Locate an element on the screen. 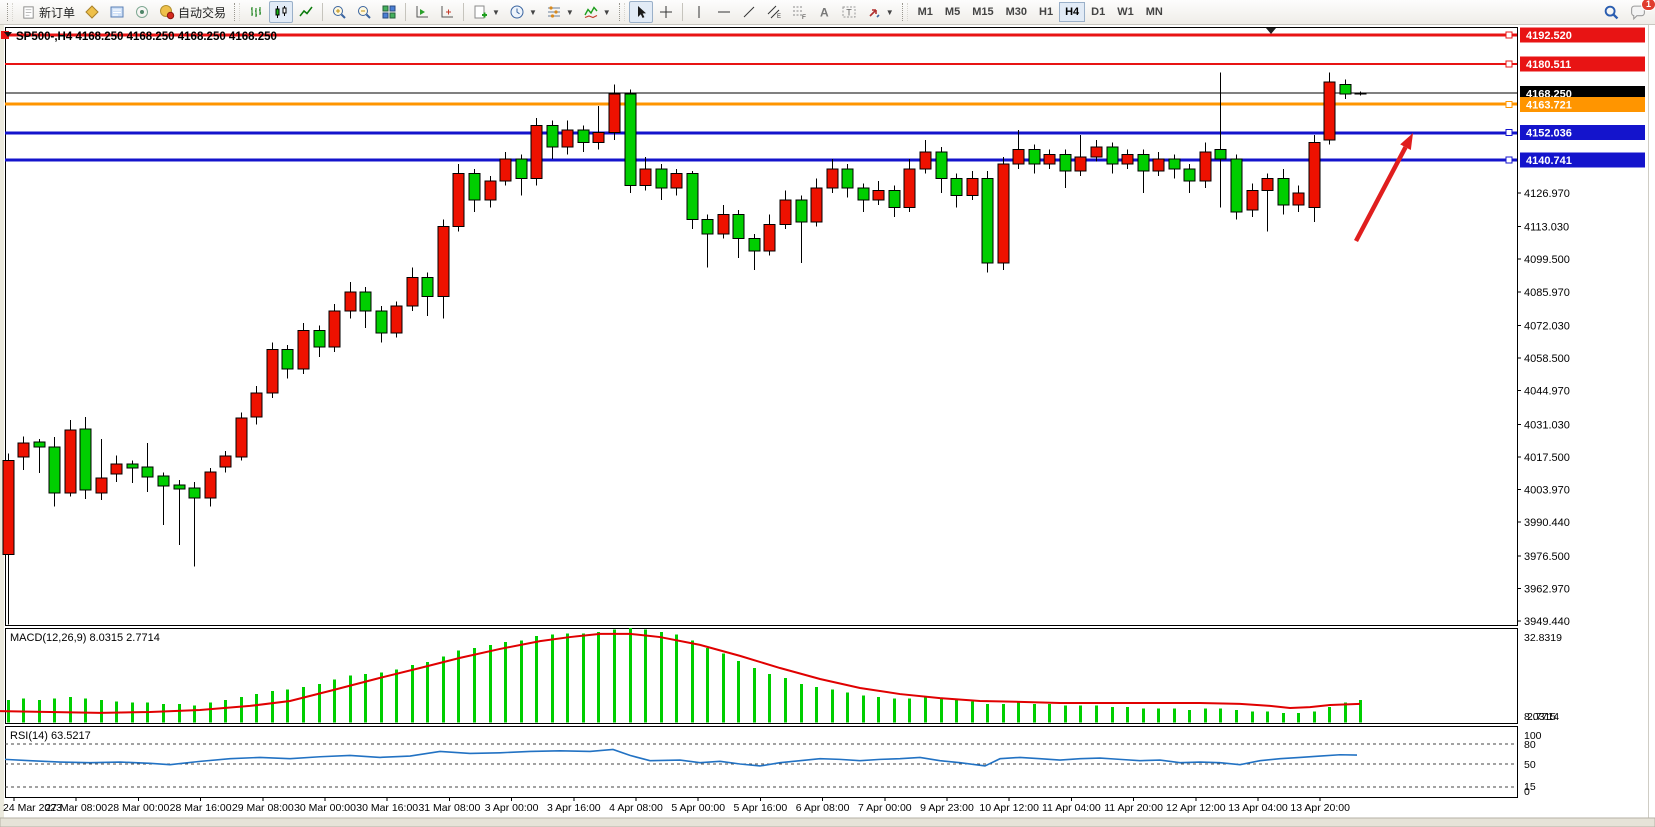  price-tick-label: 3990.440 is located at coordinates (1547, 523).